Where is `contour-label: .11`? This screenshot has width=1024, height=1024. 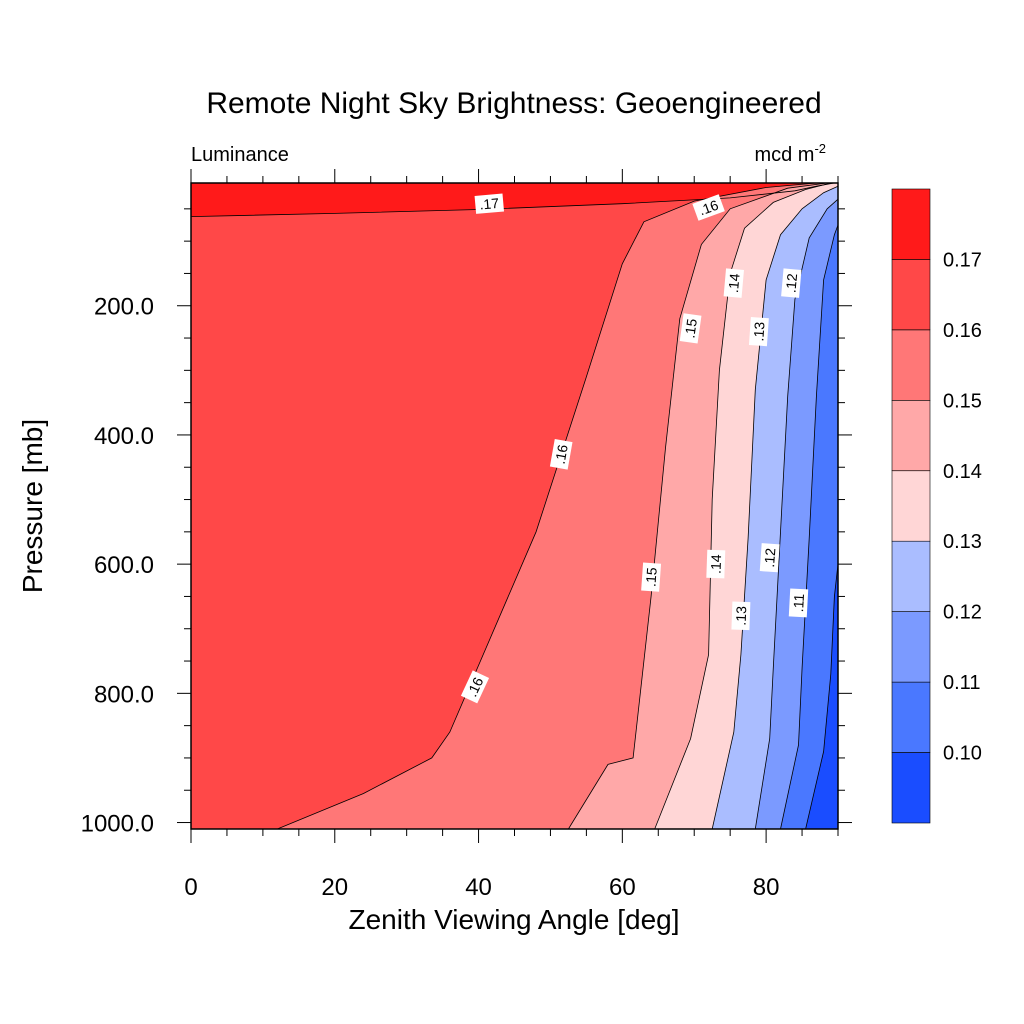 contour-label: .11 is located at coordinates (798, 603).